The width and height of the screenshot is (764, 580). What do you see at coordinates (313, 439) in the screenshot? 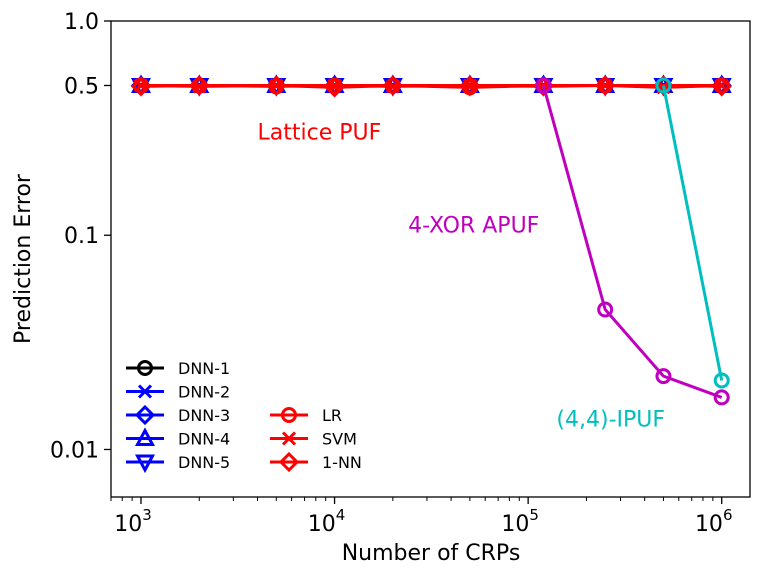
I see `legend-entry: SVM` at bounding box center [313, 439].